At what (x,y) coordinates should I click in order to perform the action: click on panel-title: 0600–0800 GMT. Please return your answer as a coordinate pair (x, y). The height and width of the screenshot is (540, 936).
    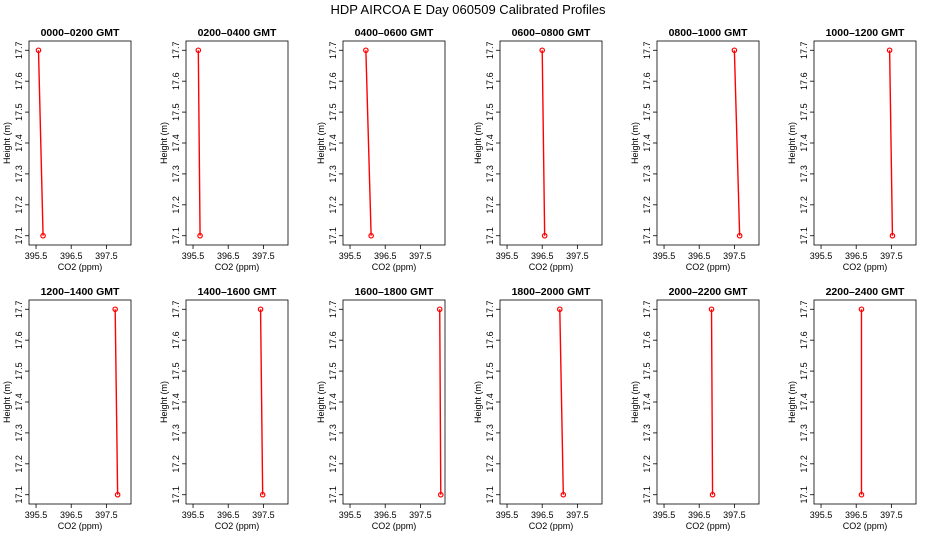
    Looking at the image, I should click on (551, 33).